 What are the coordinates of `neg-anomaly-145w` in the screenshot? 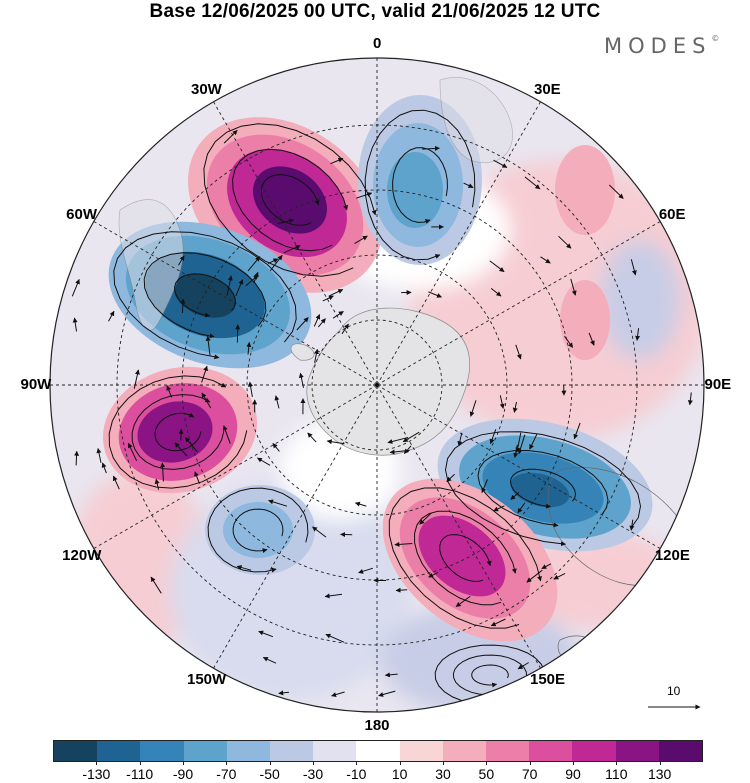 It's located at (260, 530).